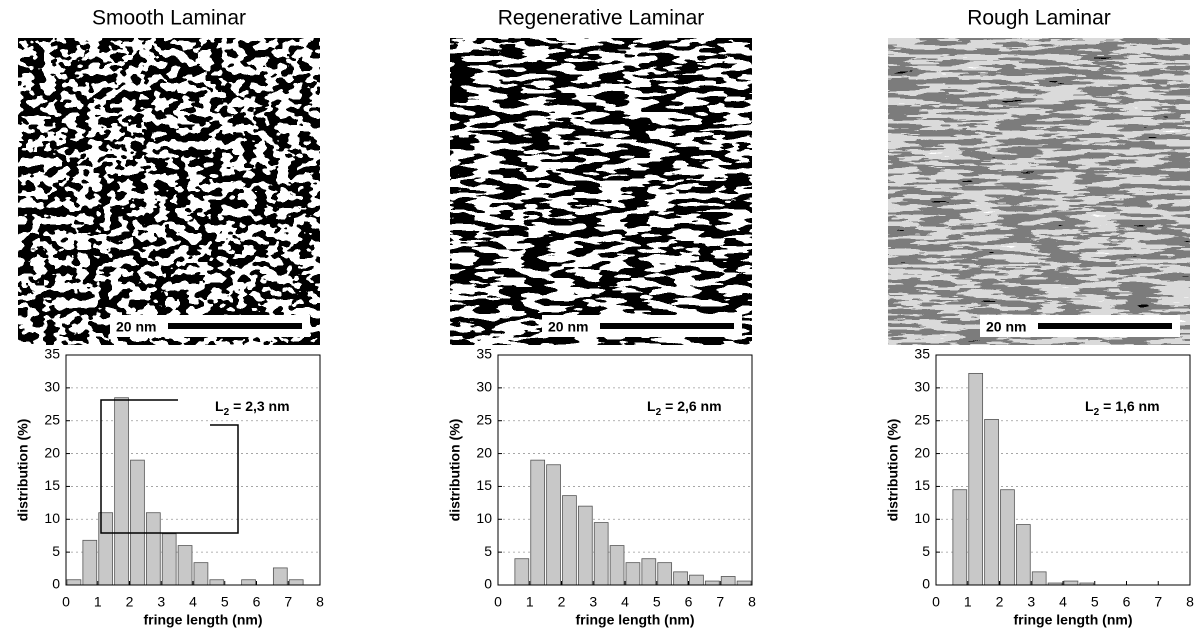 The width and height of the screenshot is (1203, 640). Describe the element at coordinates (169, 18) in the screenshot. I see `panel-title: Smooth Laminar` at that location.